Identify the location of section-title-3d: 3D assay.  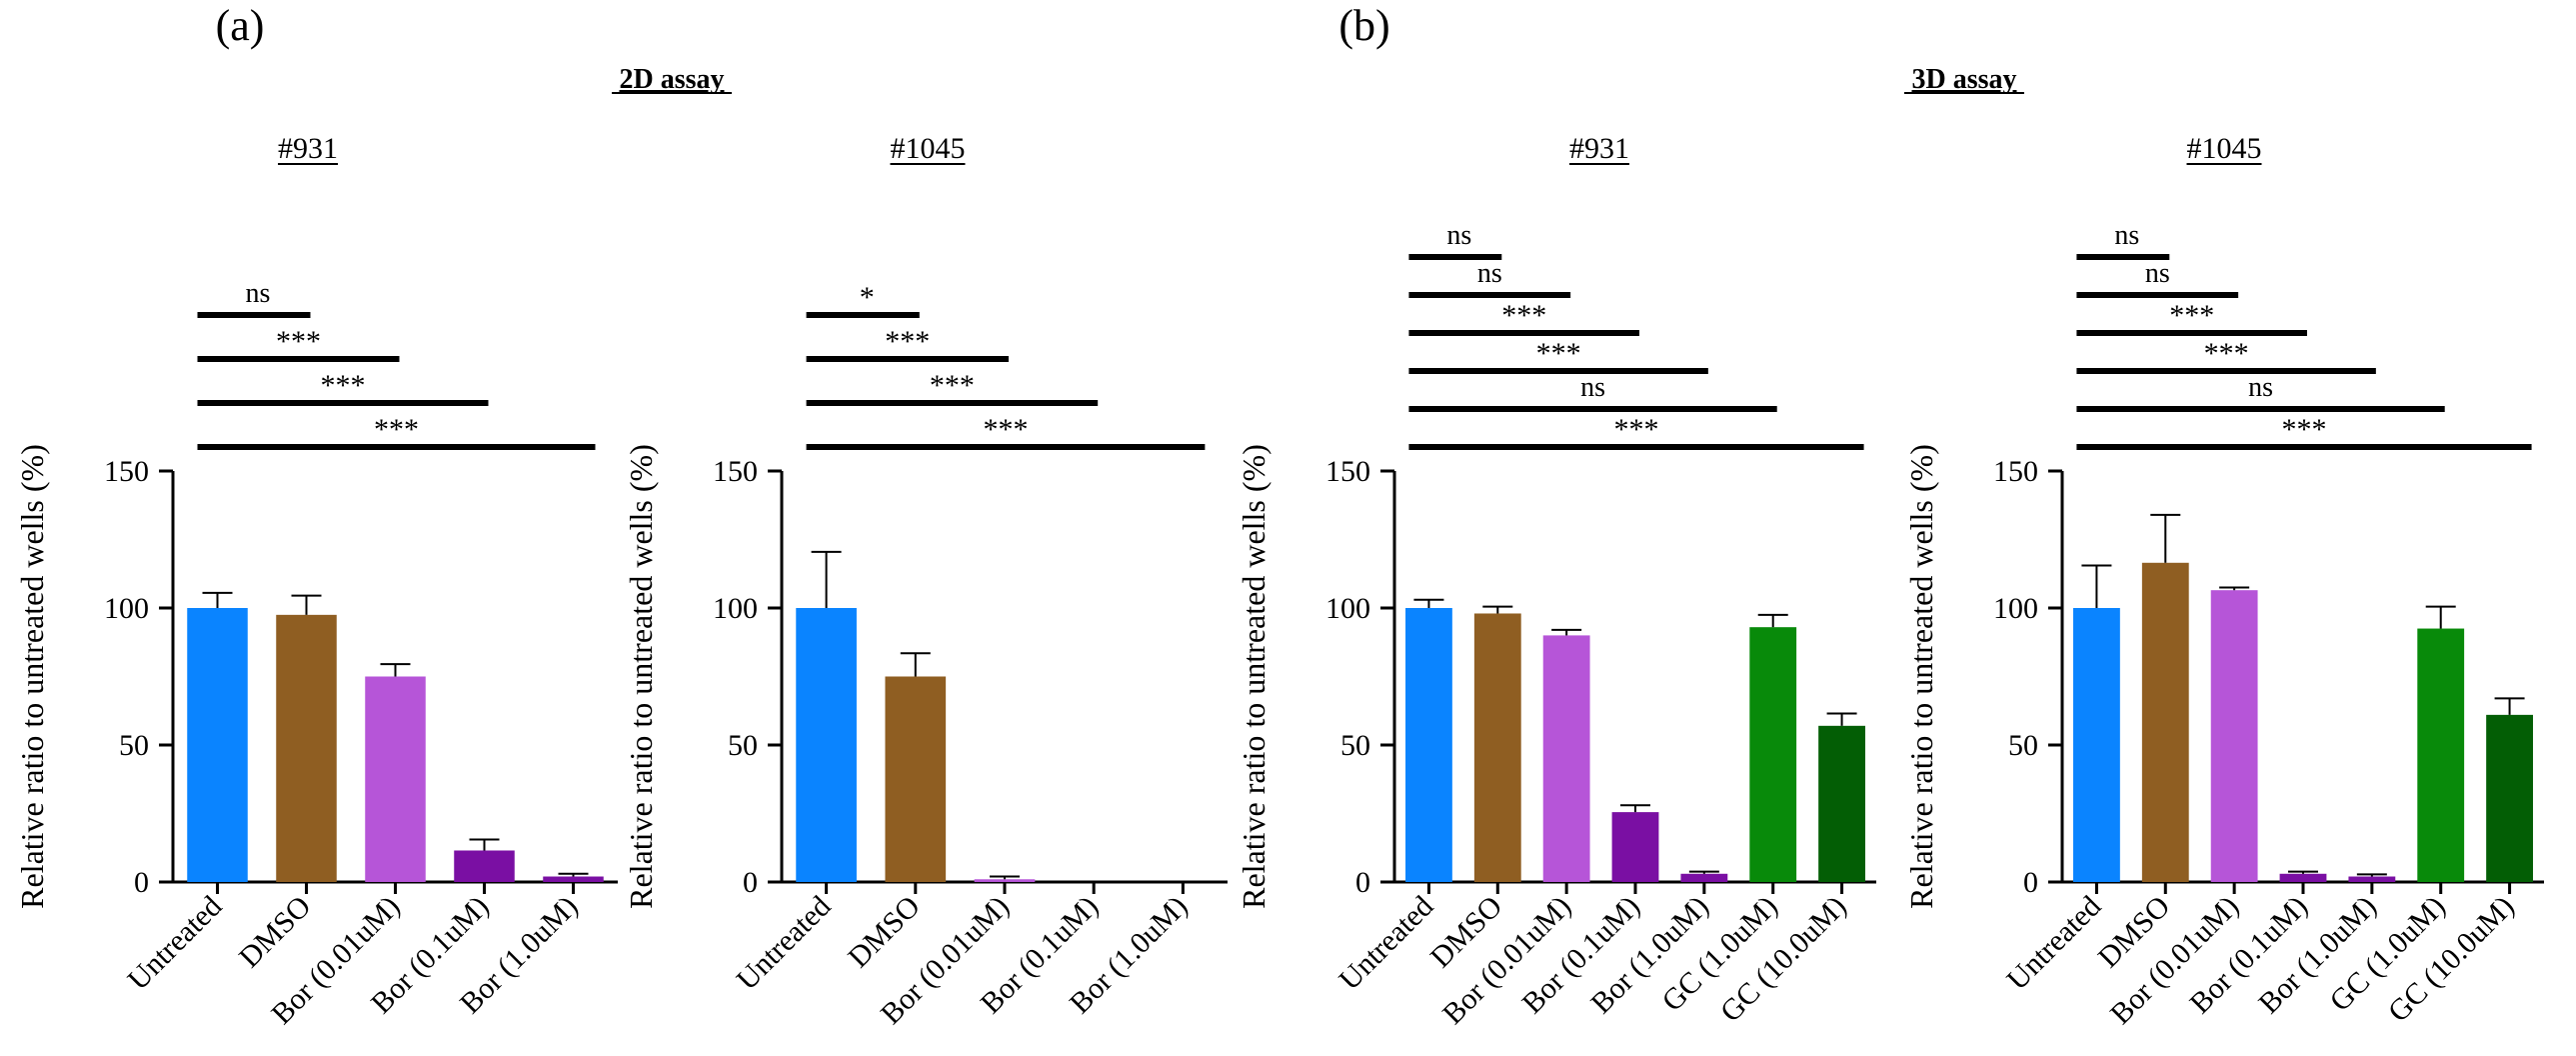
(1963, 79).